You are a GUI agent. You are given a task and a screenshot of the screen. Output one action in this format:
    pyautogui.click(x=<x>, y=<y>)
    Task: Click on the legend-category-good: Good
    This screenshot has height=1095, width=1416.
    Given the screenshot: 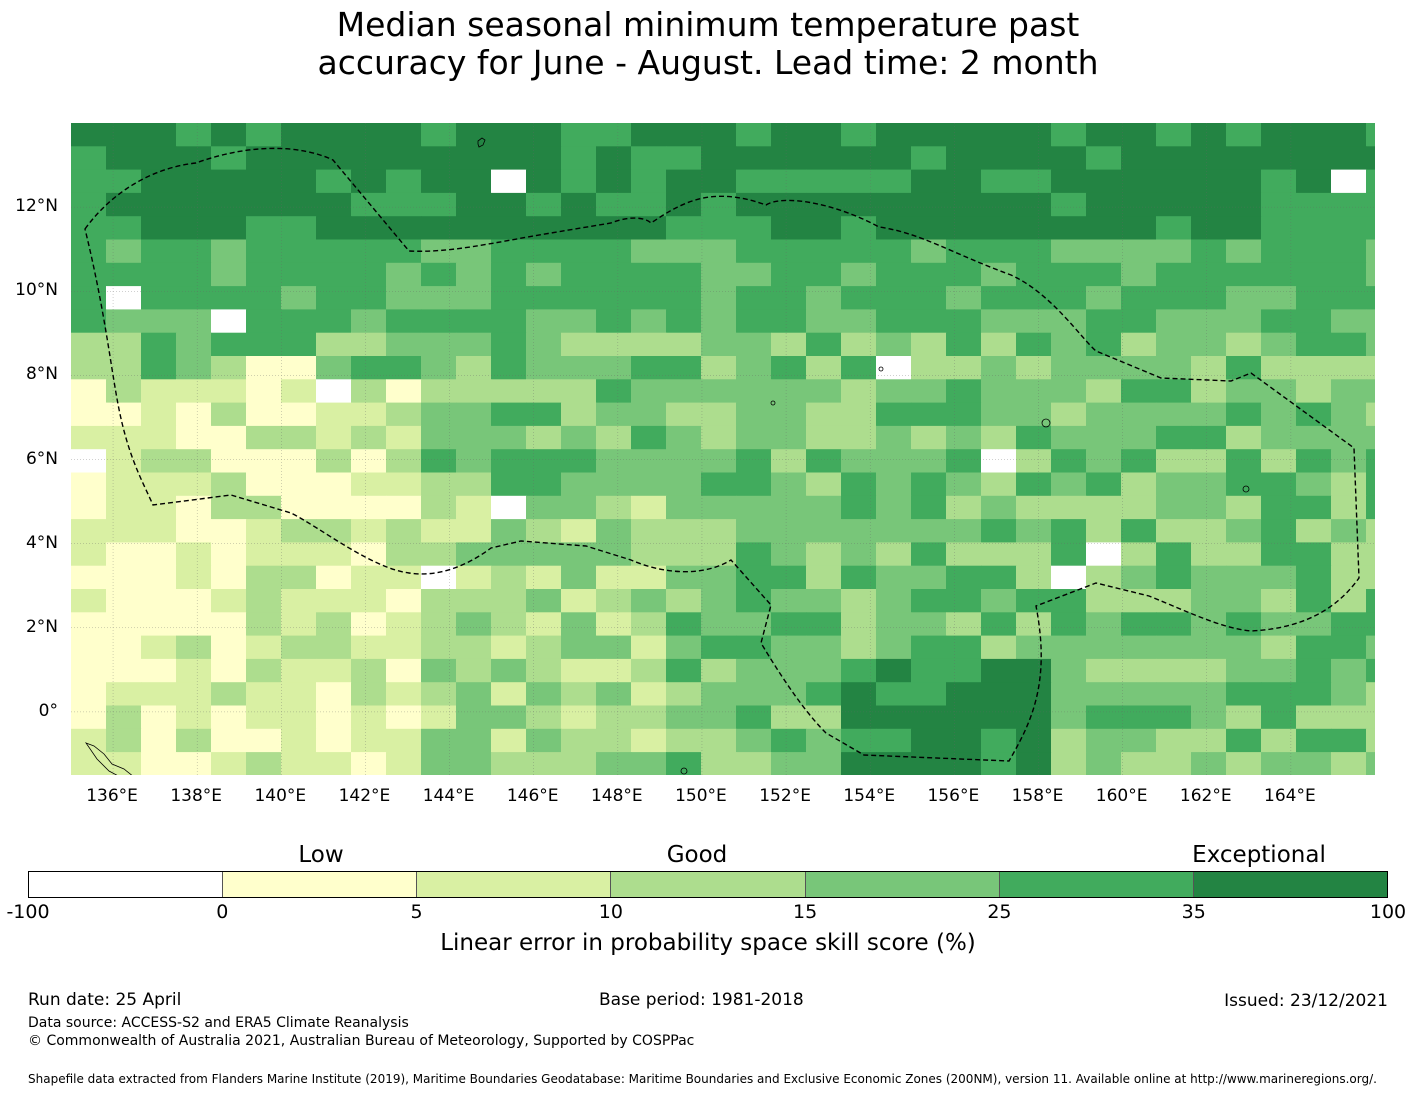 What is the action you would take?
    pyautogui.click(x=697, y=855)
    